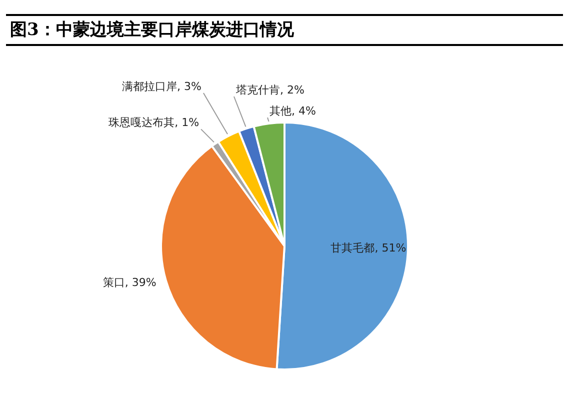 Image resolution: width=569 pixels, height=414 pixels. Describe the element at coordinates (154, 123) in the screenshot. I see `slice-label: 珠恩嘎达布其, 1%` at that location.